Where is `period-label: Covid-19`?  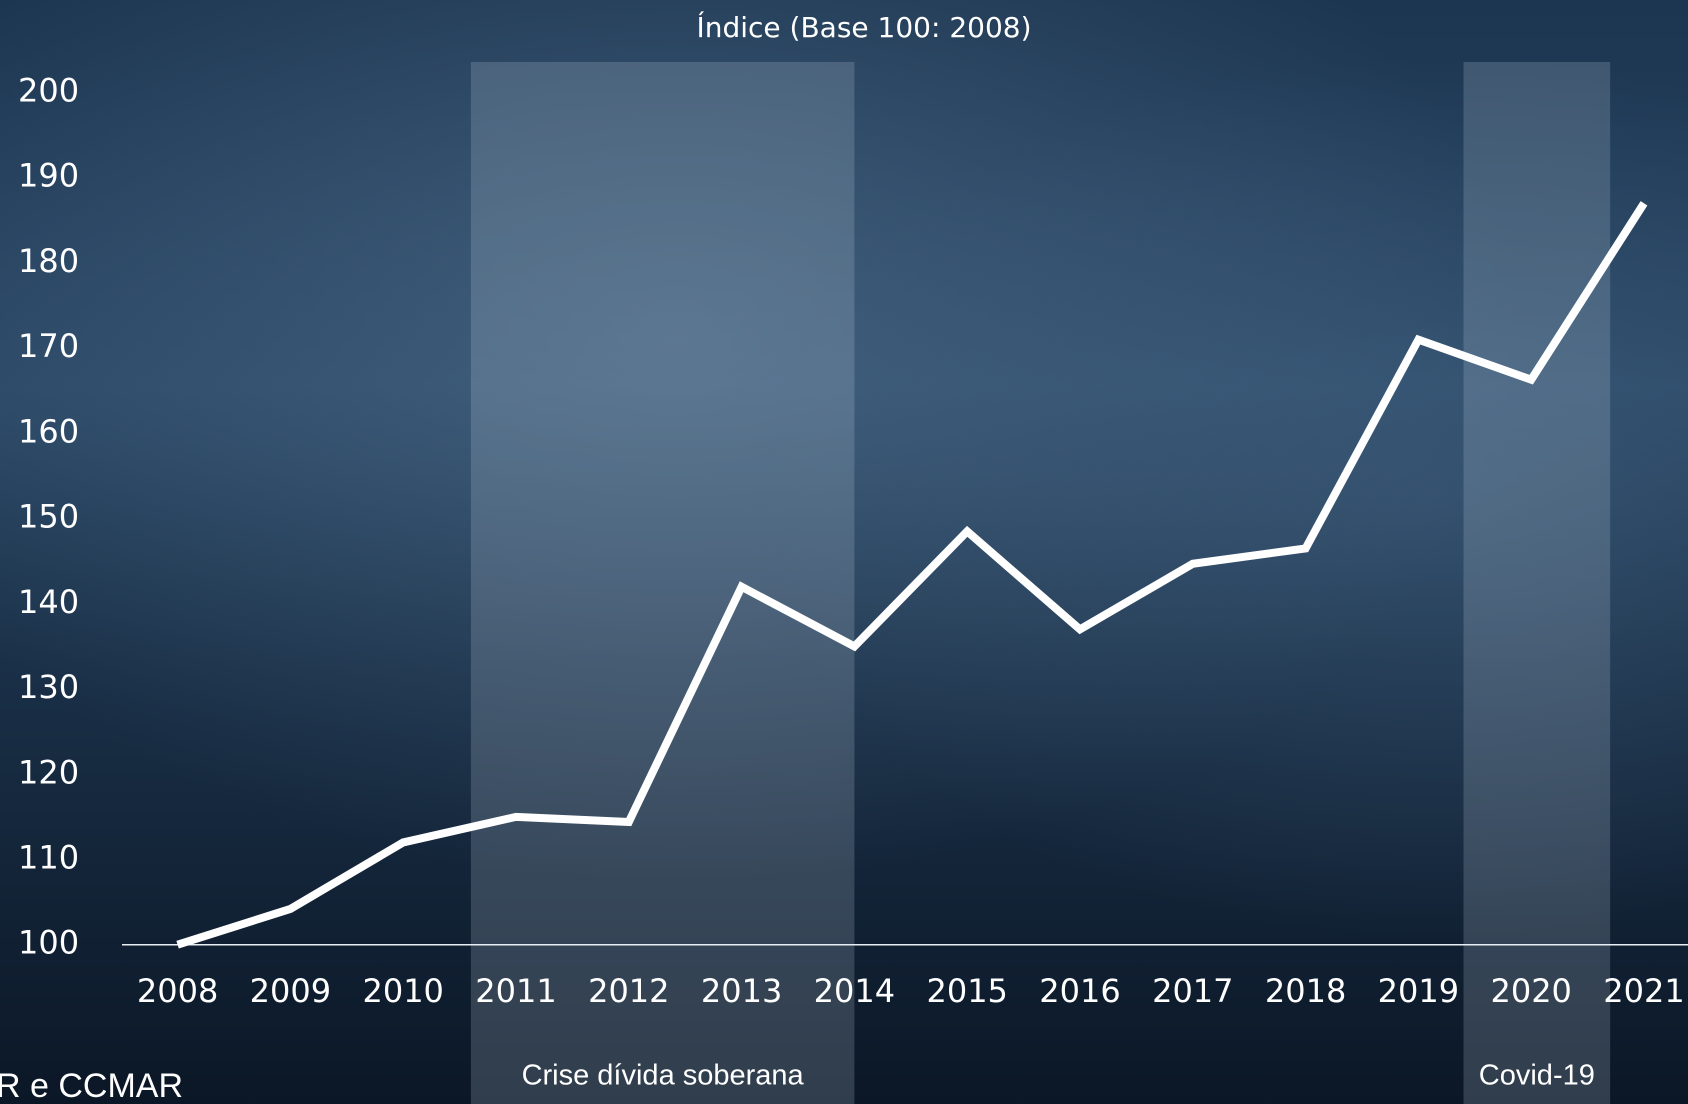
period-label: Covid-19 is located at coordinates (1537, 1076).